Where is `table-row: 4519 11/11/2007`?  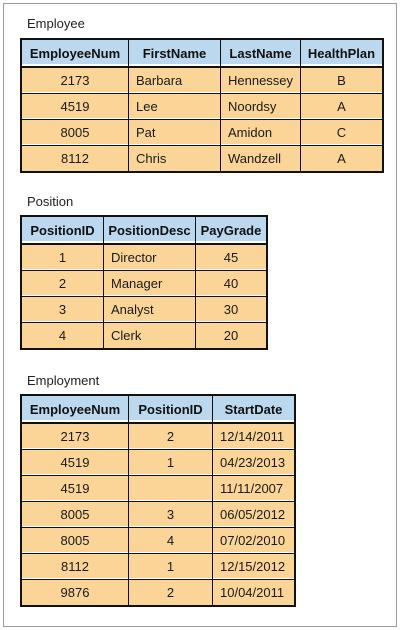
table-row: 4519 11/11/2007 is located at coordinates (158, 489).